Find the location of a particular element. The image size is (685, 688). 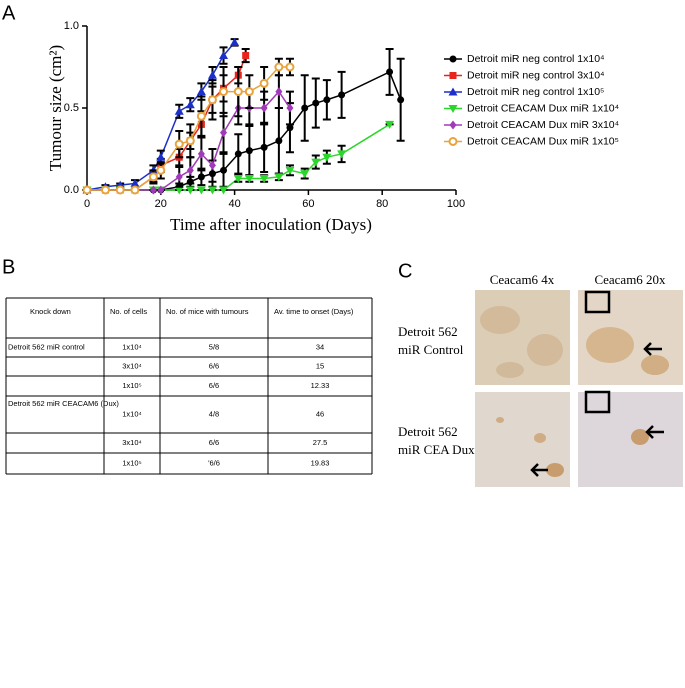

micrograph is located at coordinates (630, 439).